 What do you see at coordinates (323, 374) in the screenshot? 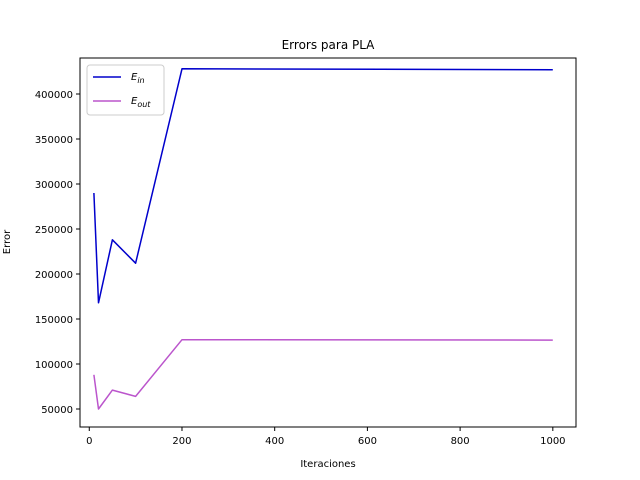
I see `series-line-e-out` at bounding box center [323, 374].